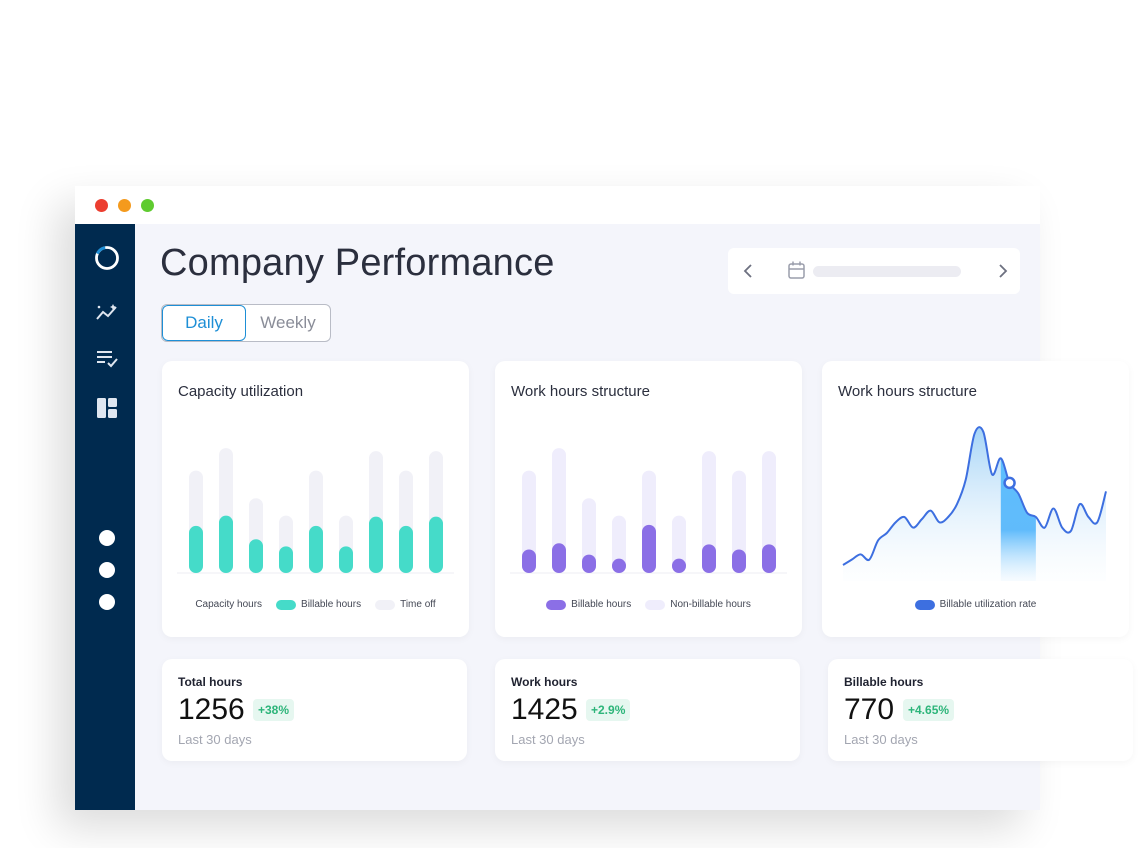 This screenshot has width=1144, height=848. I want to click on date-range-field, so click(887, 271).